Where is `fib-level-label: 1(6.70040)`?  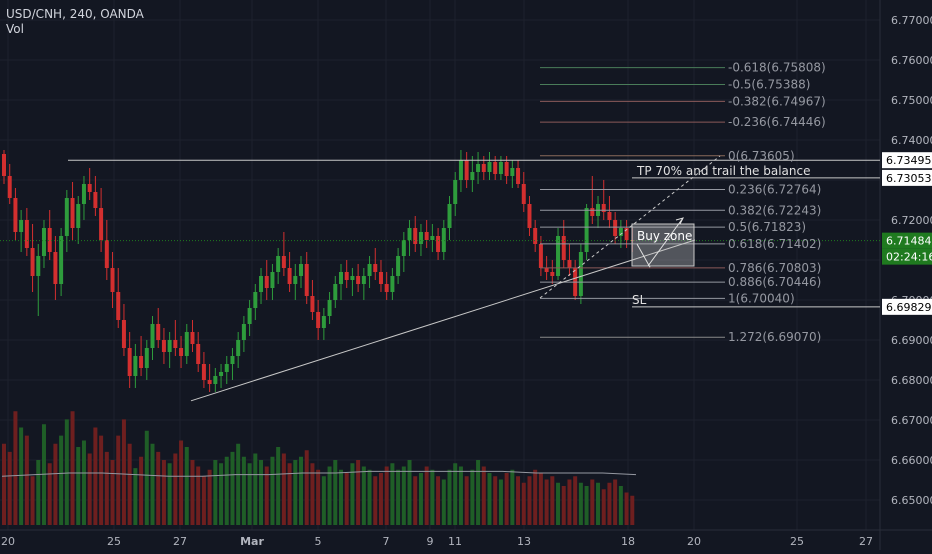
fib-level-label: 1(6.70040) is located at coordinates (761, 298).